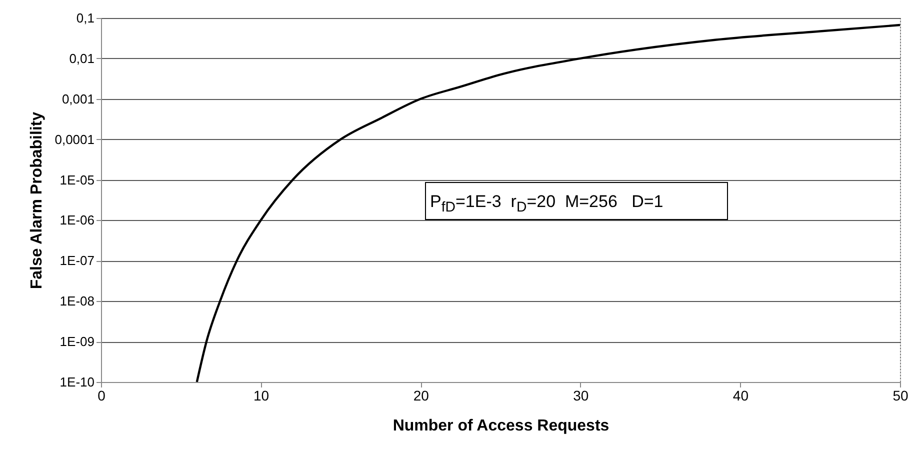 This screenshot has width=910, height=451. Describe the element at coordinates (37, 201) in the screenshot. I see `y-axis-title: False Alarm Probability` at that location.